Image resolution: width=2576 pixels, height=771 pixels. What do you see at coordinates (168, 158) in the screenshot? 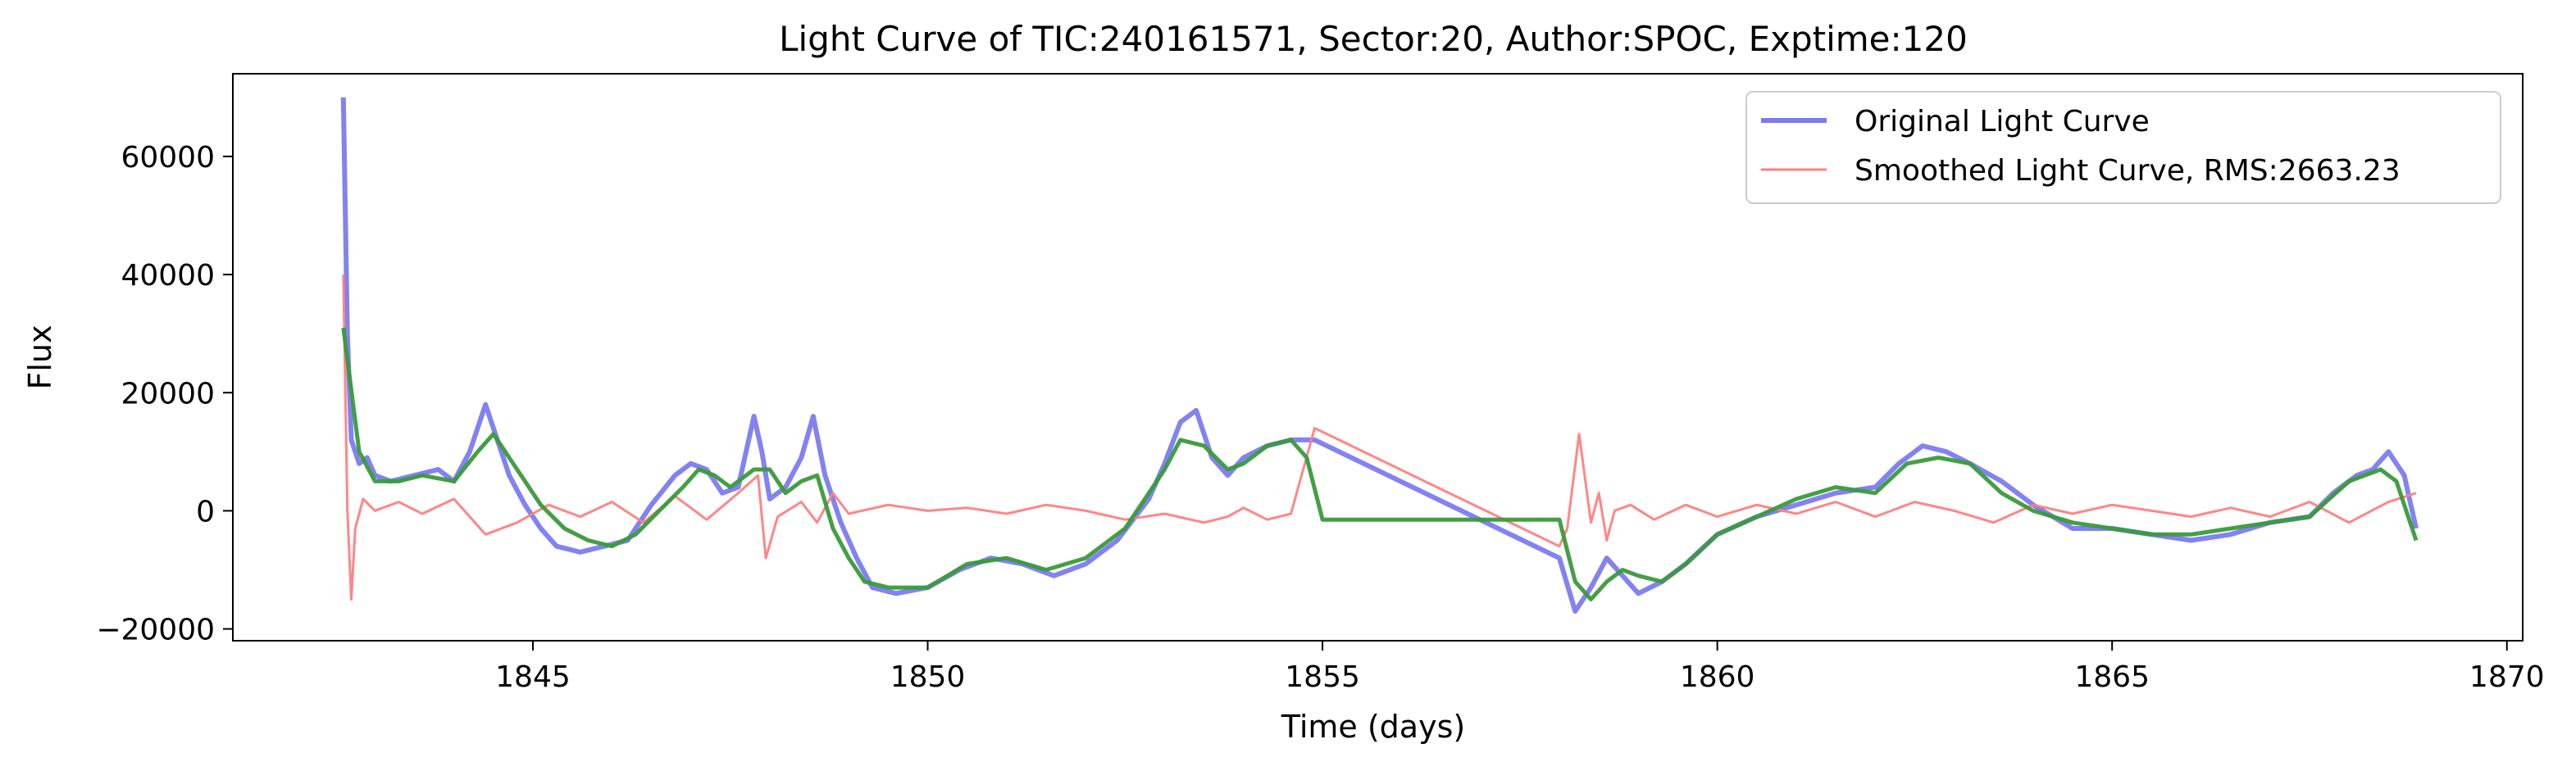
I see `y-tick-label: 60000` at bounding box center [168, 158].